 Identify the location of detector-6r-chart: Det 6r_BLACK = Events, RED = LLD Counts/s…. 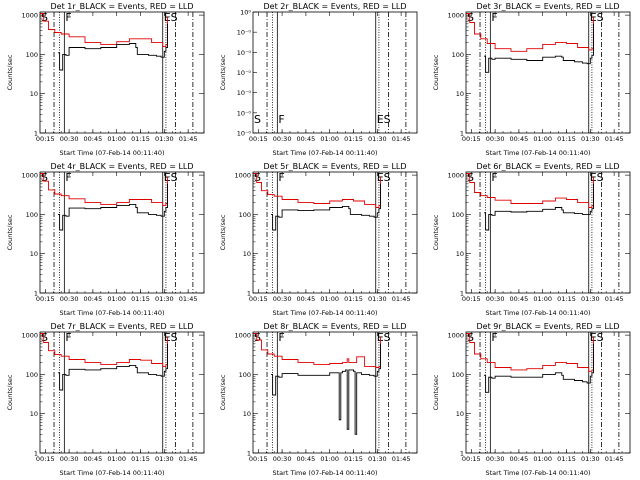
(531, 239).